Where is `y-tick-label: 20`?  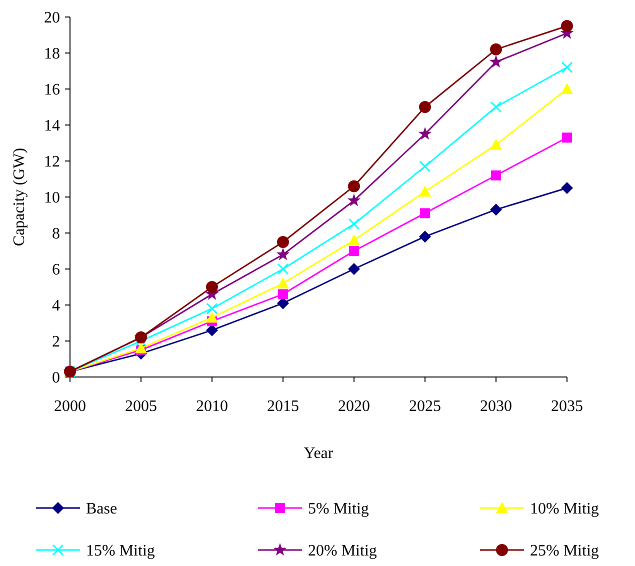
y-tick-label: 20 is located at coordinates (52, 18).